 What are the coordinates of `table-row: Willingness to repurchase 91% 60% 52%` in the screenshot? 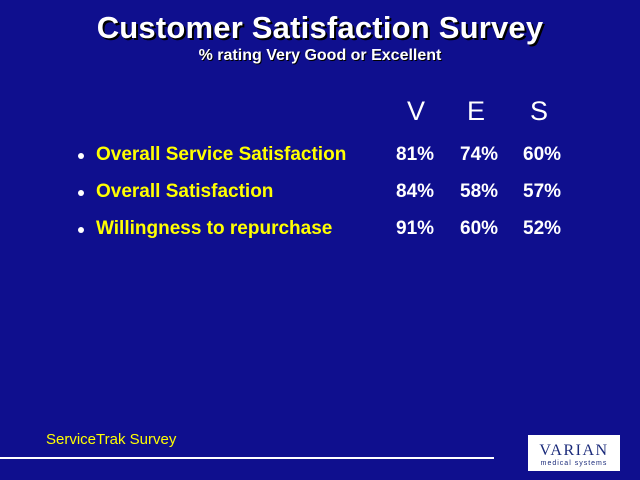 It's located at (320, 229).